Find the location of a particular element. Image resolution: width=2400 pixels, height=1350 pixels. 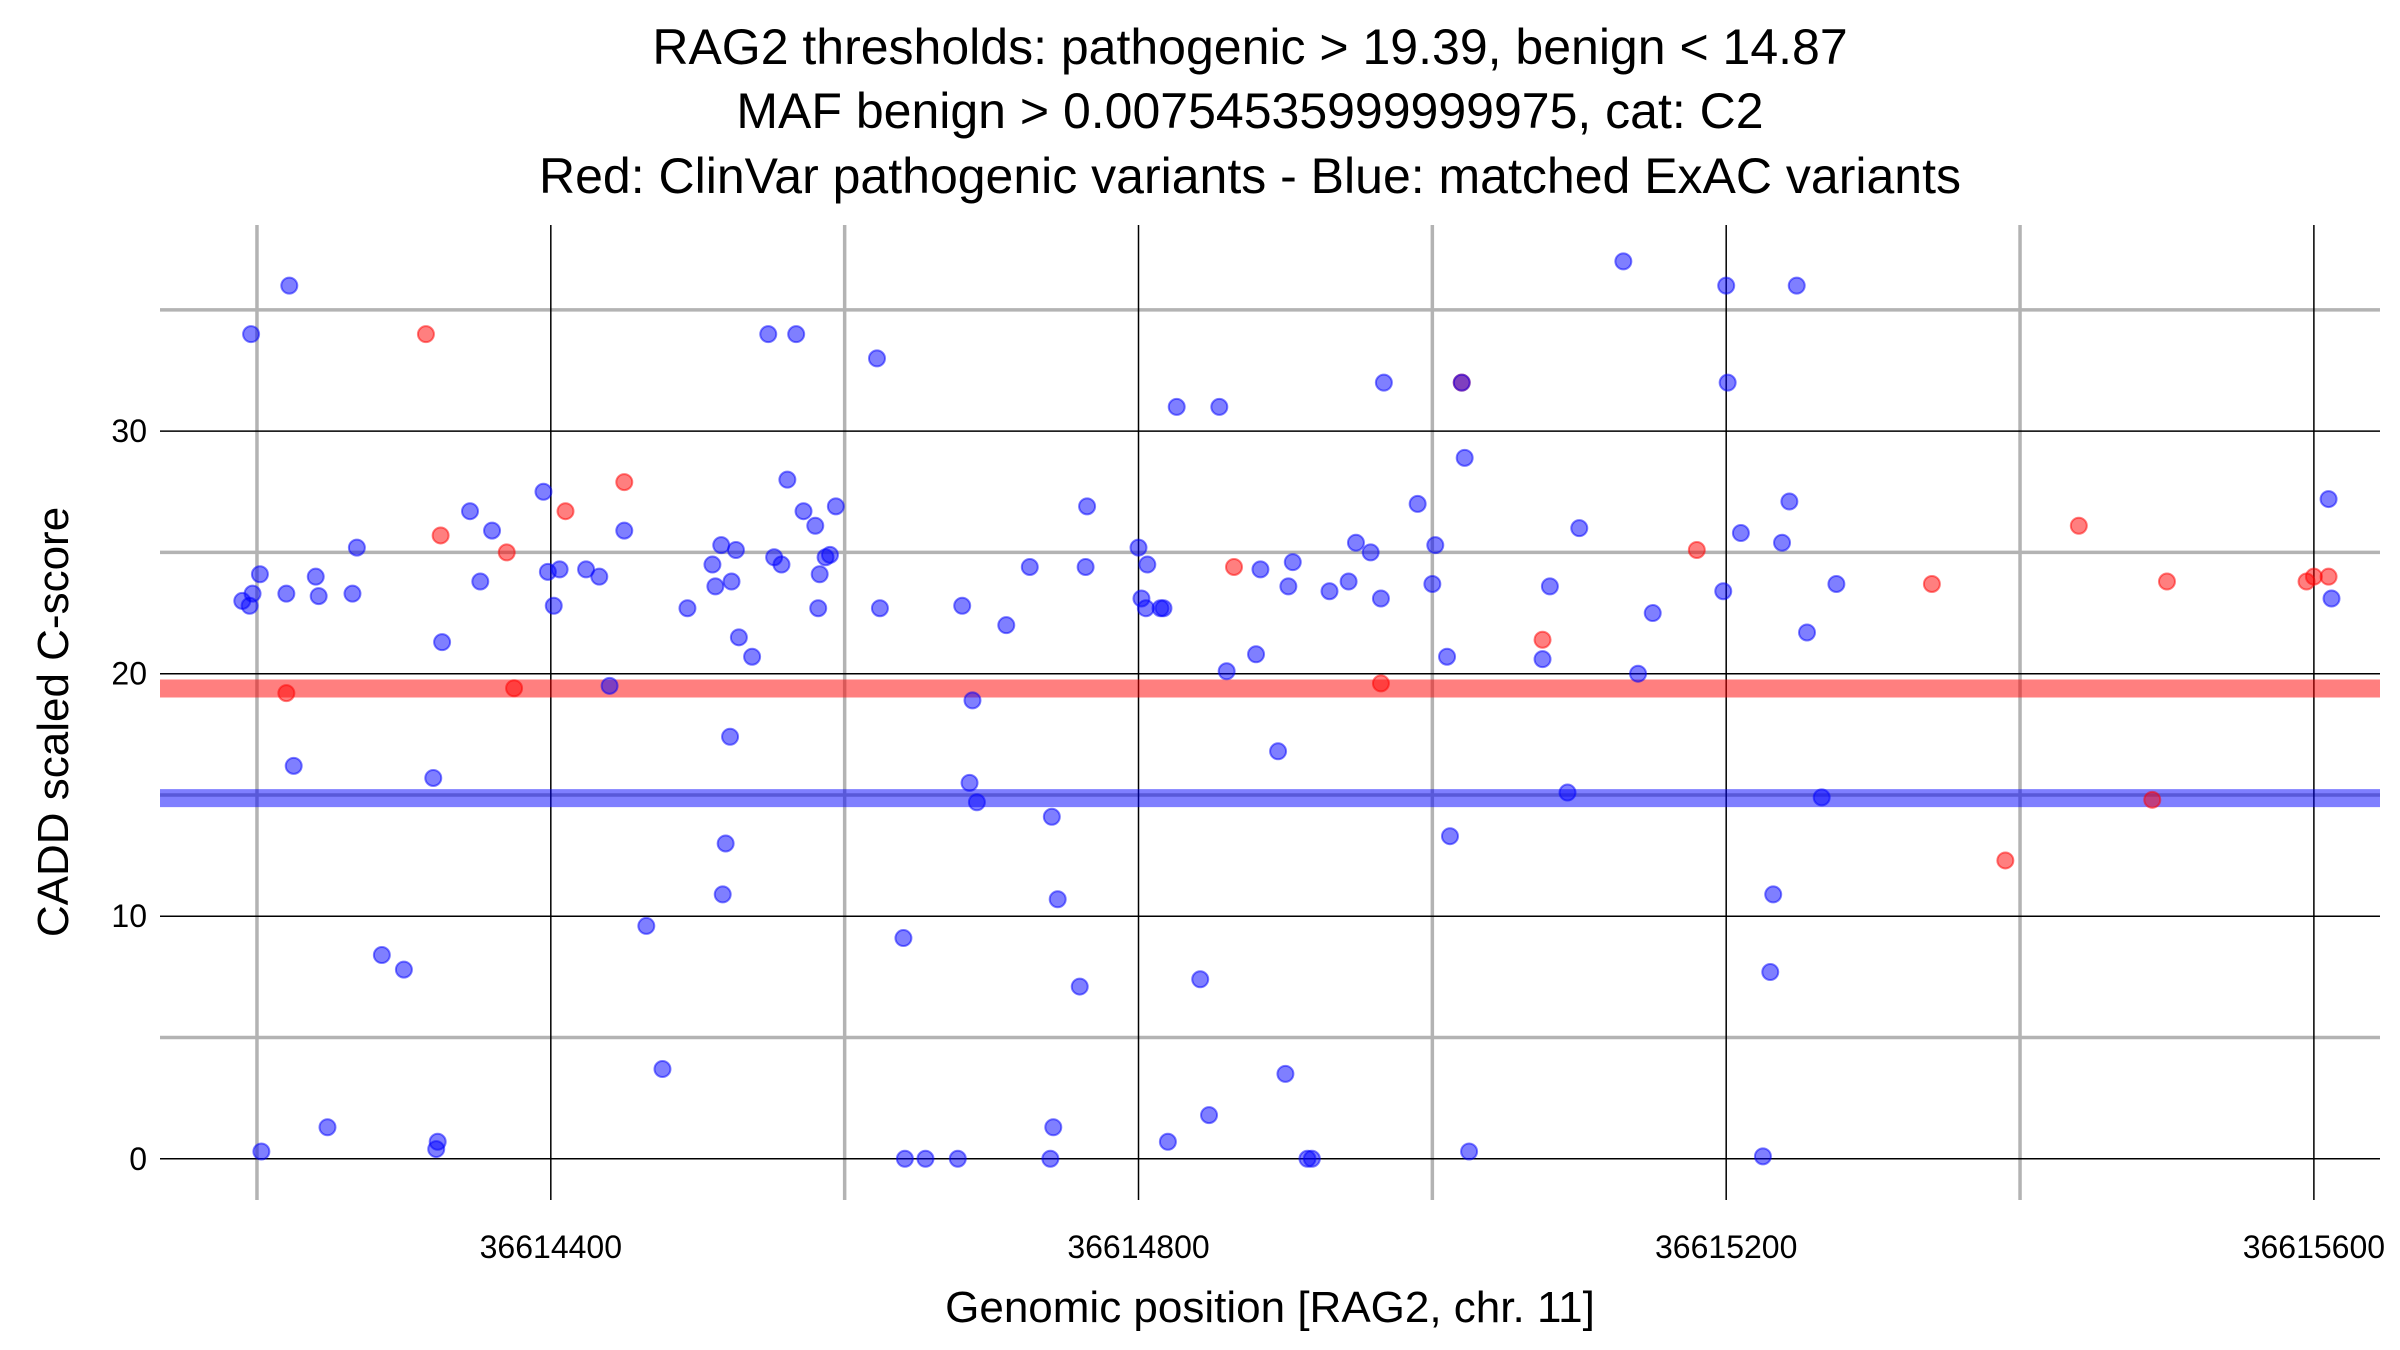

x-axis-tick-labels: 36614400 36614800 36615200 36615600 is located at coordinates (1432, 1247).